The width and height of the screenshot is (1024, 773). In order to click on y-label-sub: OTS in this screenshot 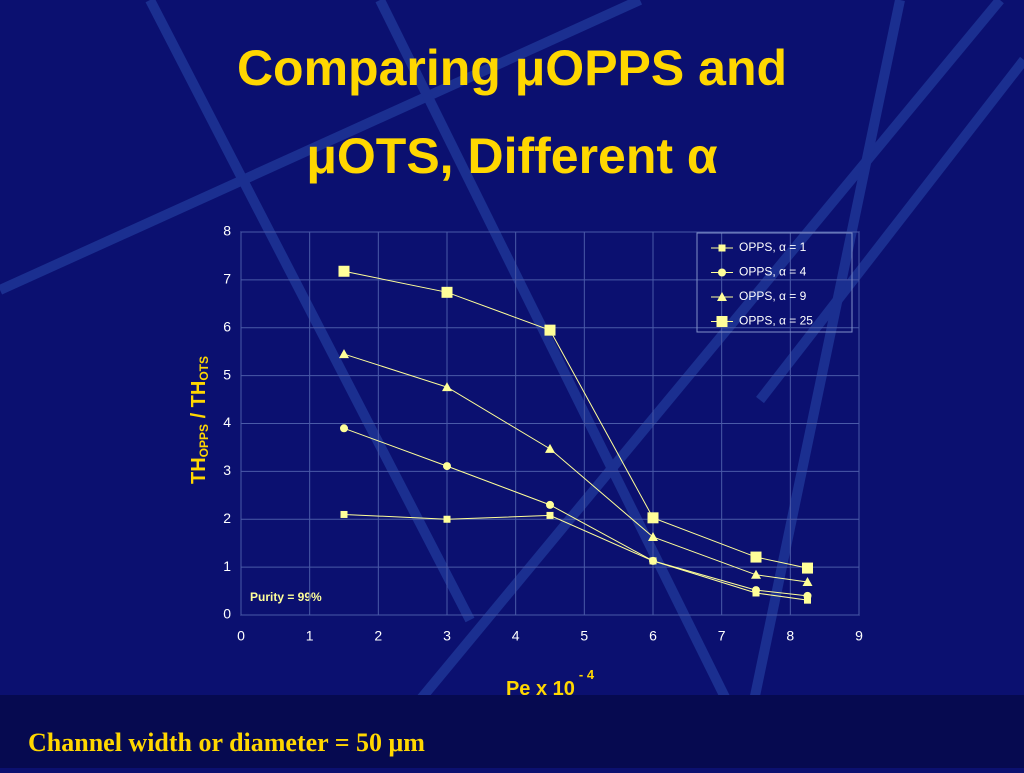, I will do `click(204, 368)`.